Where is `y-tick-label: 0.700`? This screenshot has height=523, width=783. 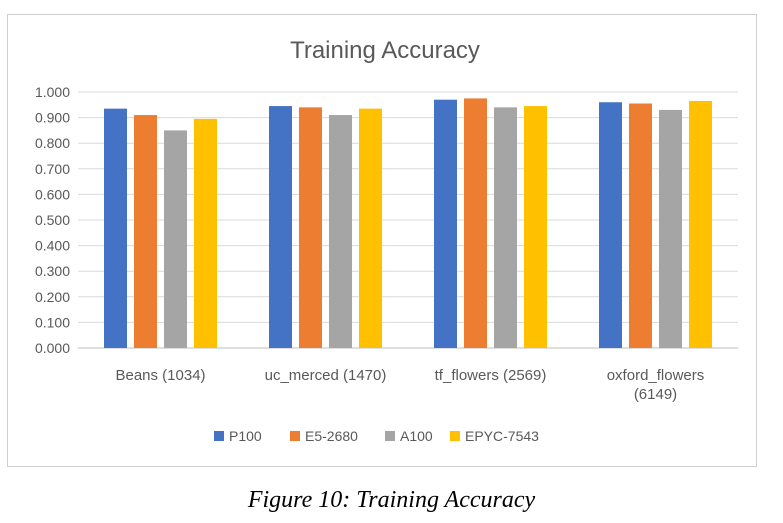 y-tick-label: 0.700 is located at coordinates (52, 169).